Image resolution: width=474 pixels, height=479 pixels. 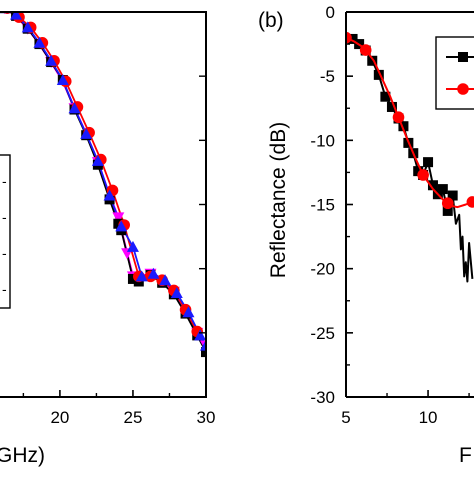 I want to click on right-y-tick-label: 0, so click(x=330, y=12).